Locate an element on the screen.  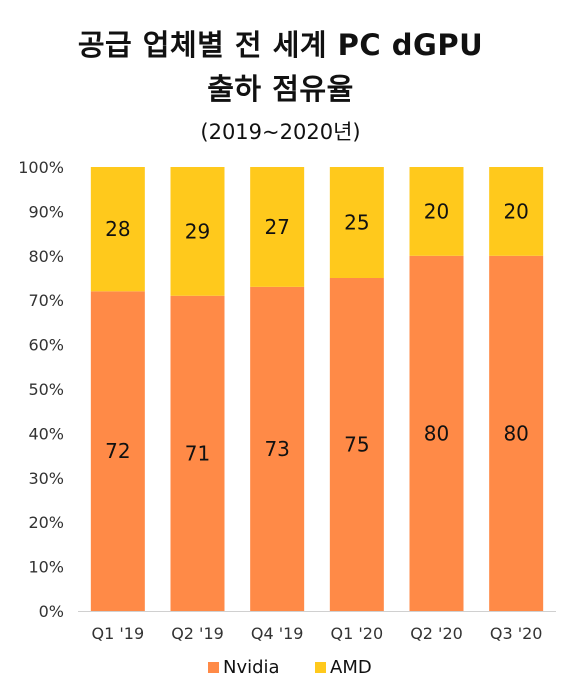
chart-title-line1: 공급 업체별 전 세계 PC dGPU is located at coordinates (280, 45).